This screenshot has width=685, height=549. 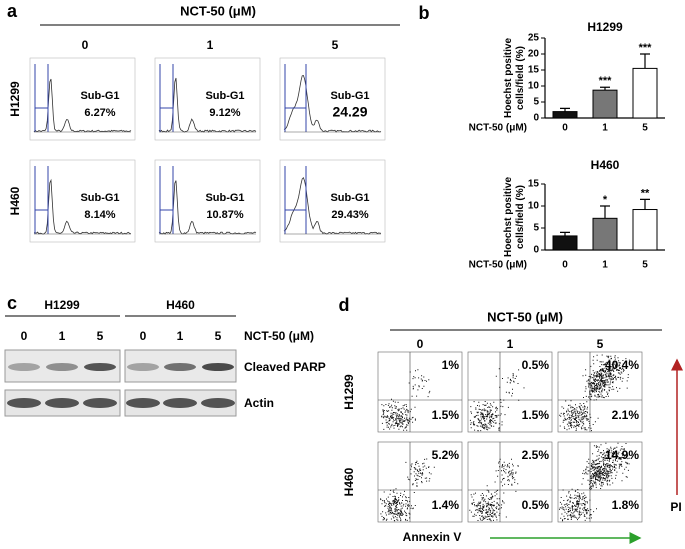 I want to click on chart-title: H1299, so click(x=605, y=27).